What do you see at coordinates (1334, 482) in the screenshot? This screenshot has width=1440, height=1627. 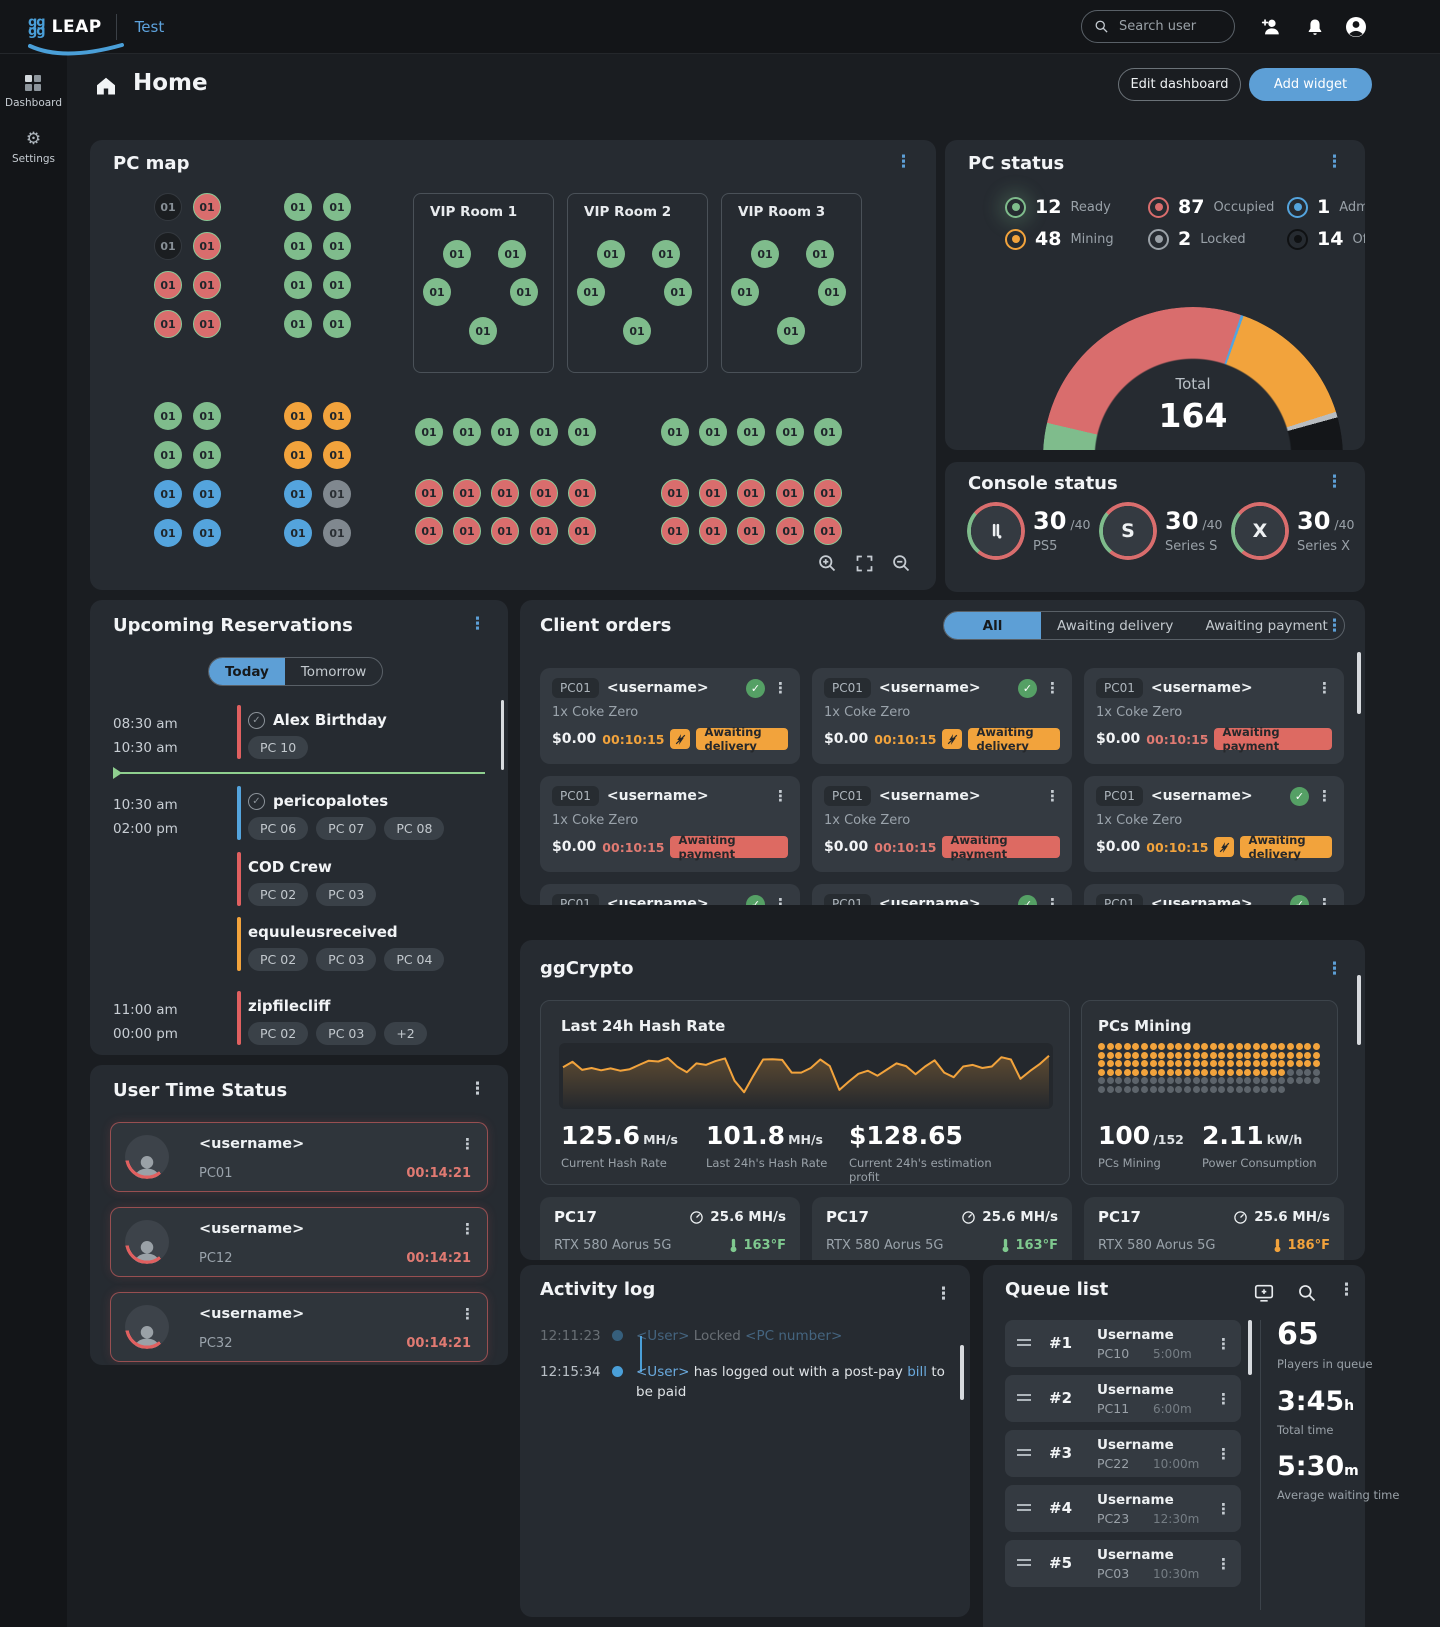 I see `console-status-menu-icon: ⋮` at bounding box center [1334, 482].